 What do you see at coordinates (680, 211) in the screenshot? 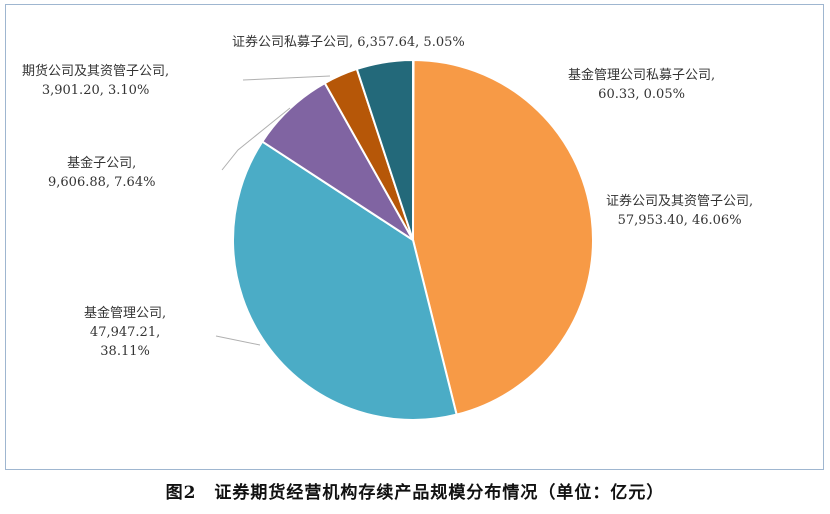
I see `label-securities-am: 证券公司及其资管子公司, 57,953.40, 46.06%` at bounding box center [680, 211].